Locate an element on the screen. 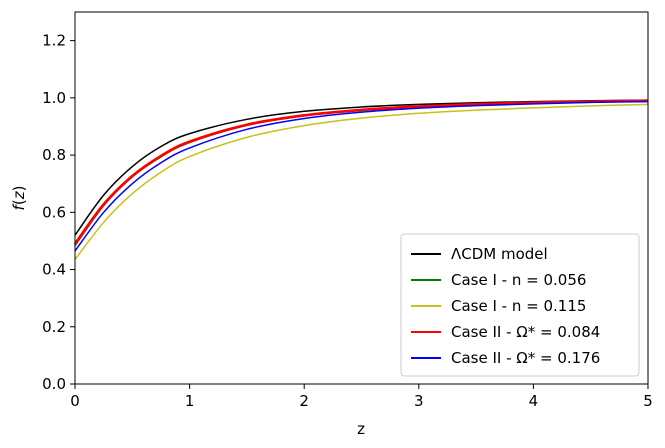  y-tick-label: 0.6 is located at coordinates (54, 212).